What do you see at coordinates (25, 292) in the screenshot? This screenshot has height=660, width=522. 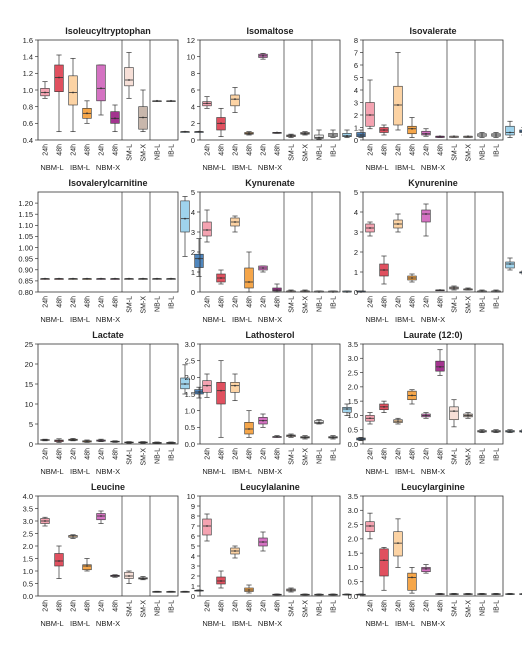 I see `y-tick-label: 0.80` at bounding box center [25, 292].